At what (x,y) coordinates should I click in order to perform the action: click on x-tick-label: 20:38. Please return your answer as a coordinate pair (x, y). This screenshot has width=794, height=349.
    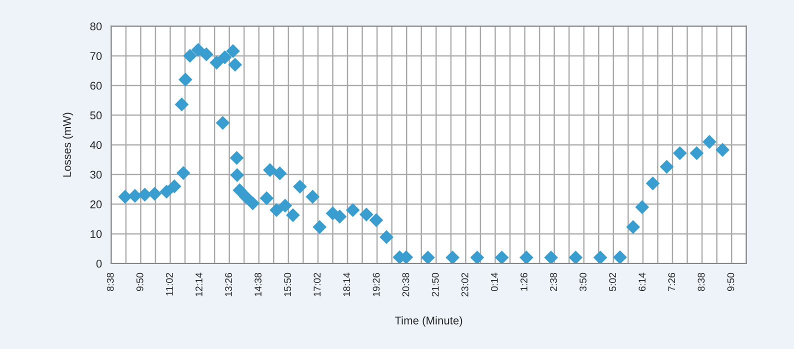
    Looking at the image, I should click on (406, 284).